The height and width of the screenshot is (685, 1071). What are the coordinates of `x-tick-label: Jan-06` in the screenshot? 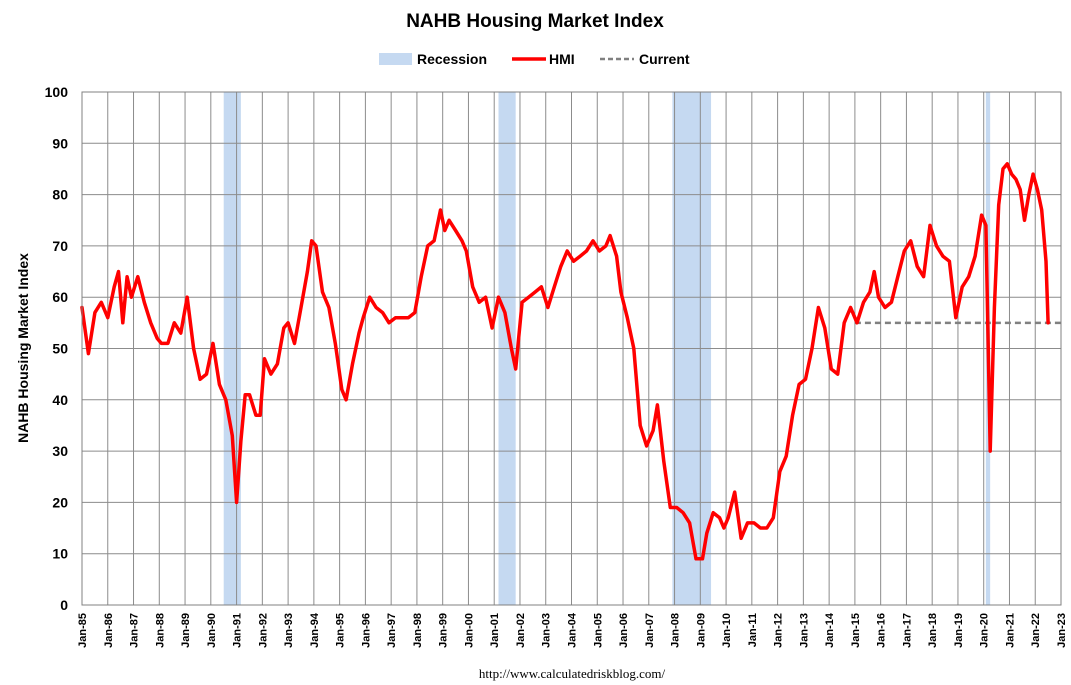 It's located at (624, 630).